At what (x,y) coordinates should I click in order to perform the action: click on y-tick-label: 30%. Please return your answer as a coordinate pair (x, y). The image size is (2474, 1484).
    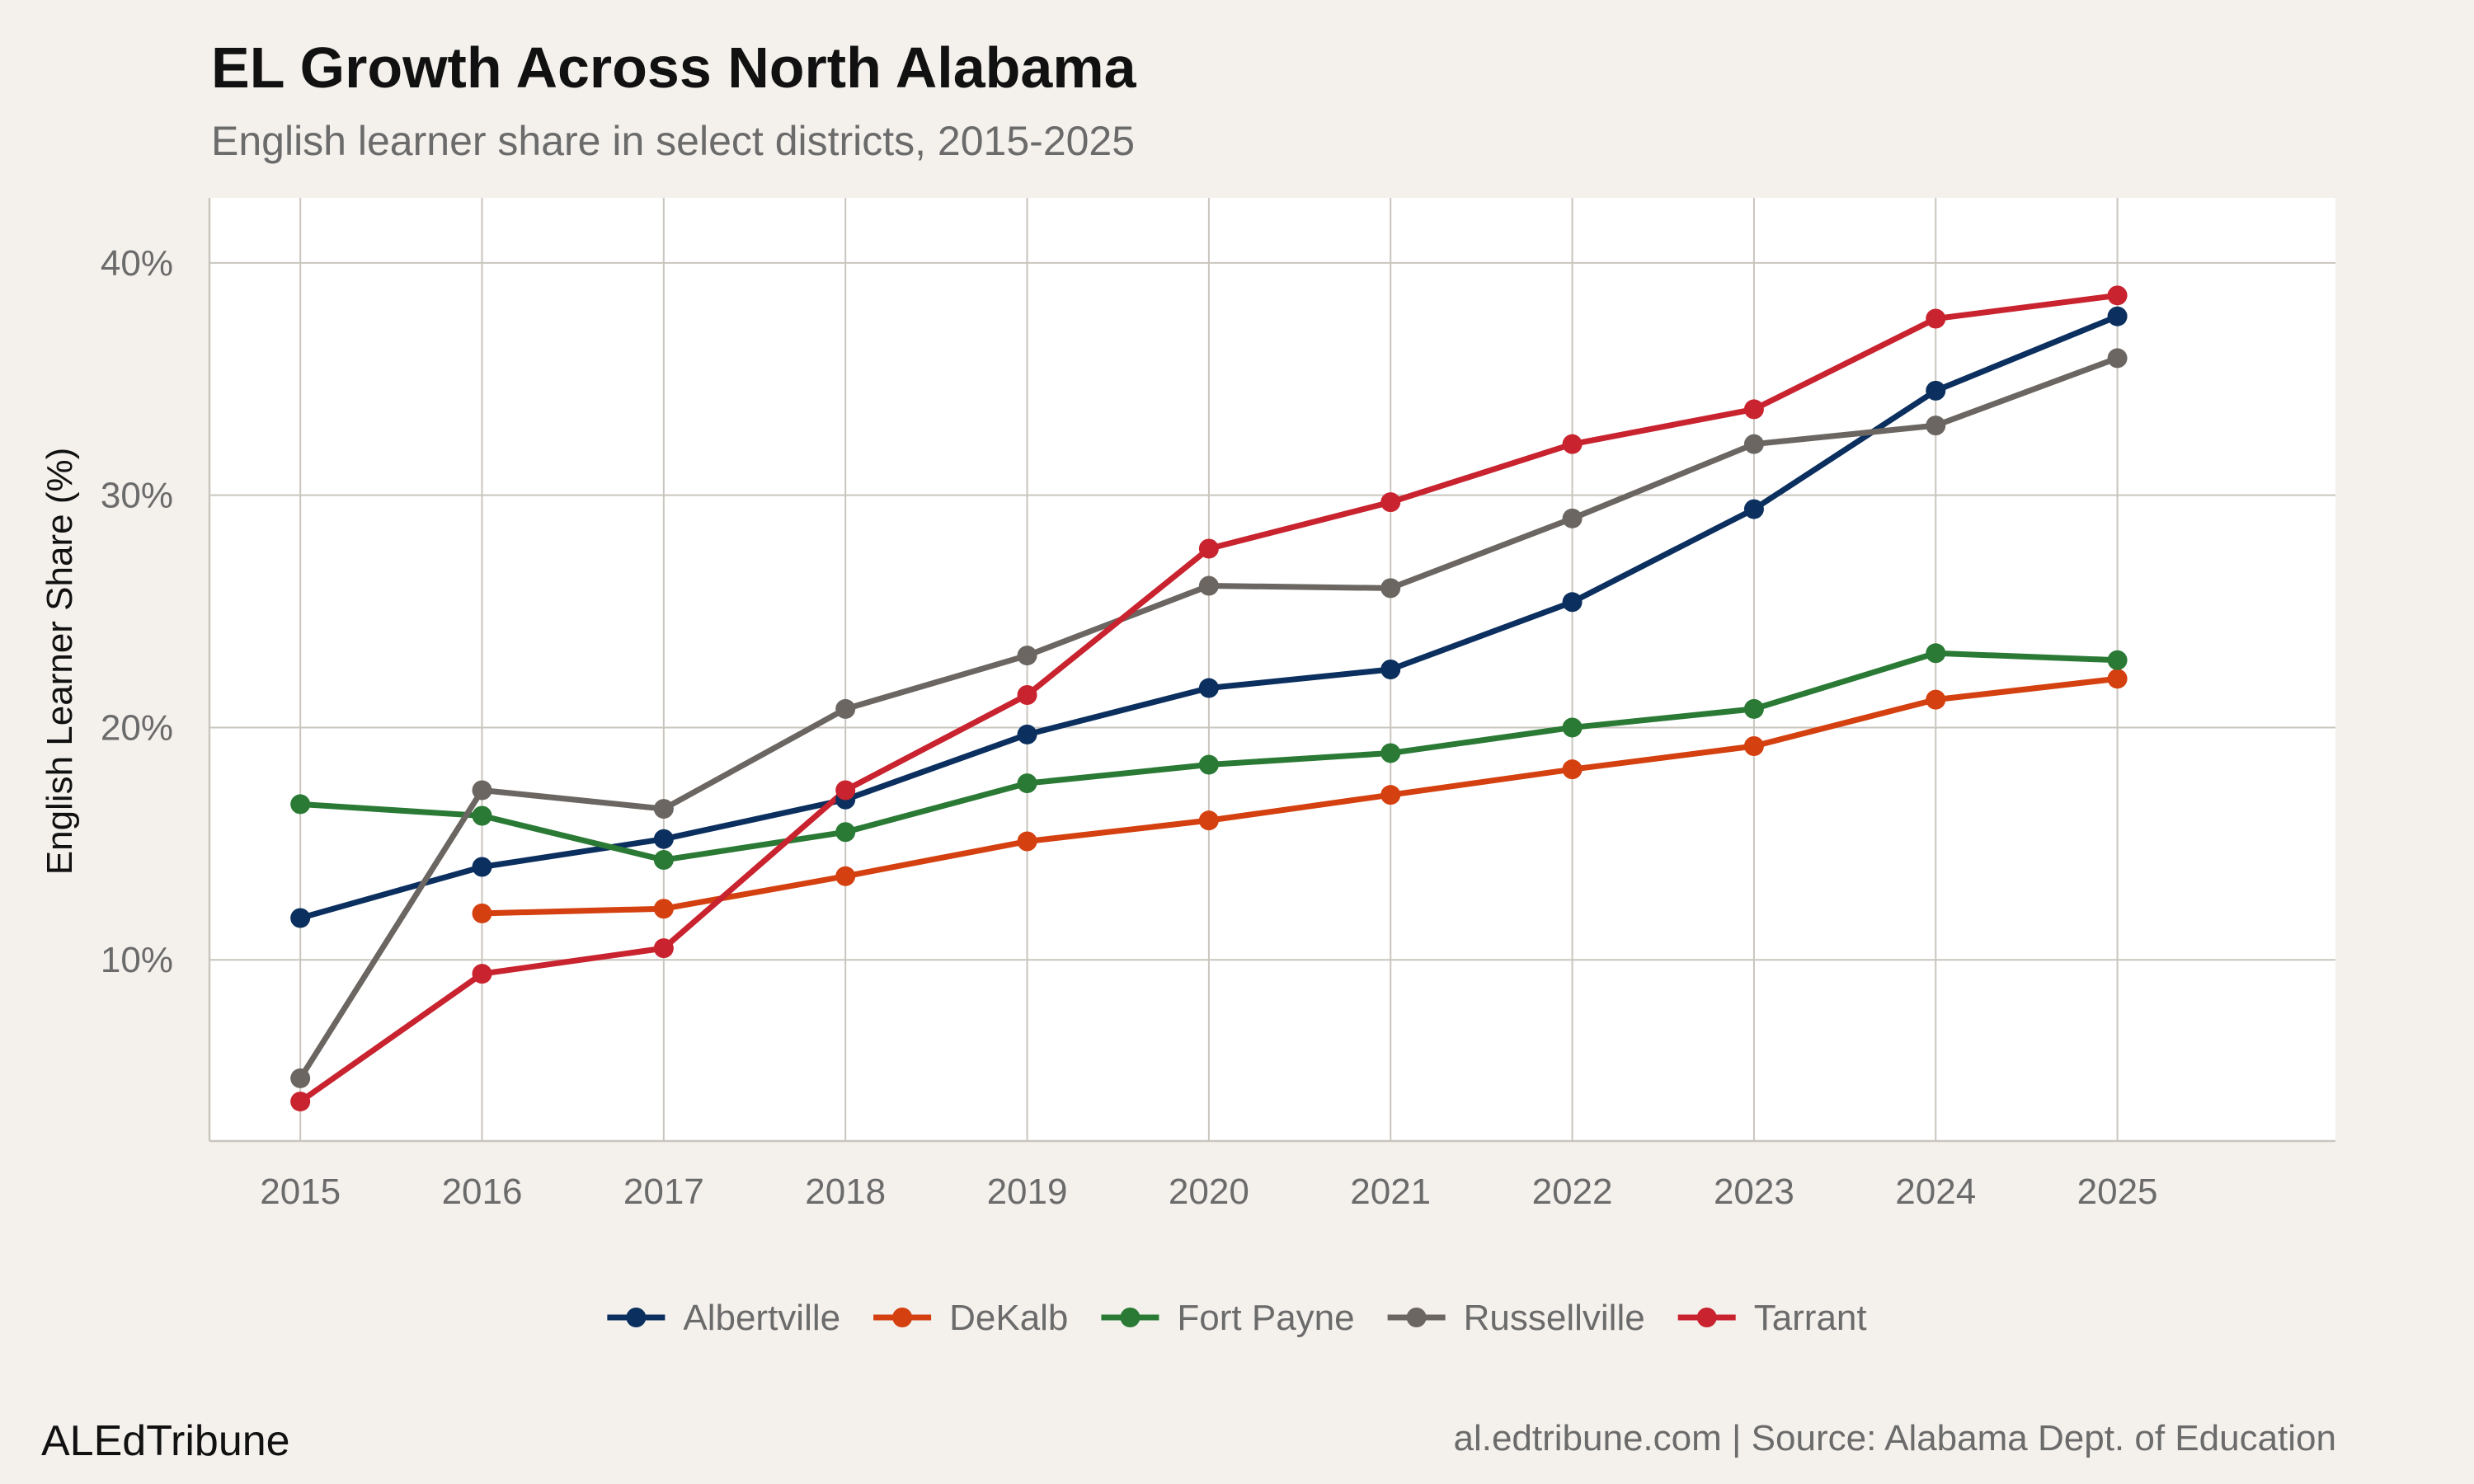
    Looking at the image, I should click on (137, 496).